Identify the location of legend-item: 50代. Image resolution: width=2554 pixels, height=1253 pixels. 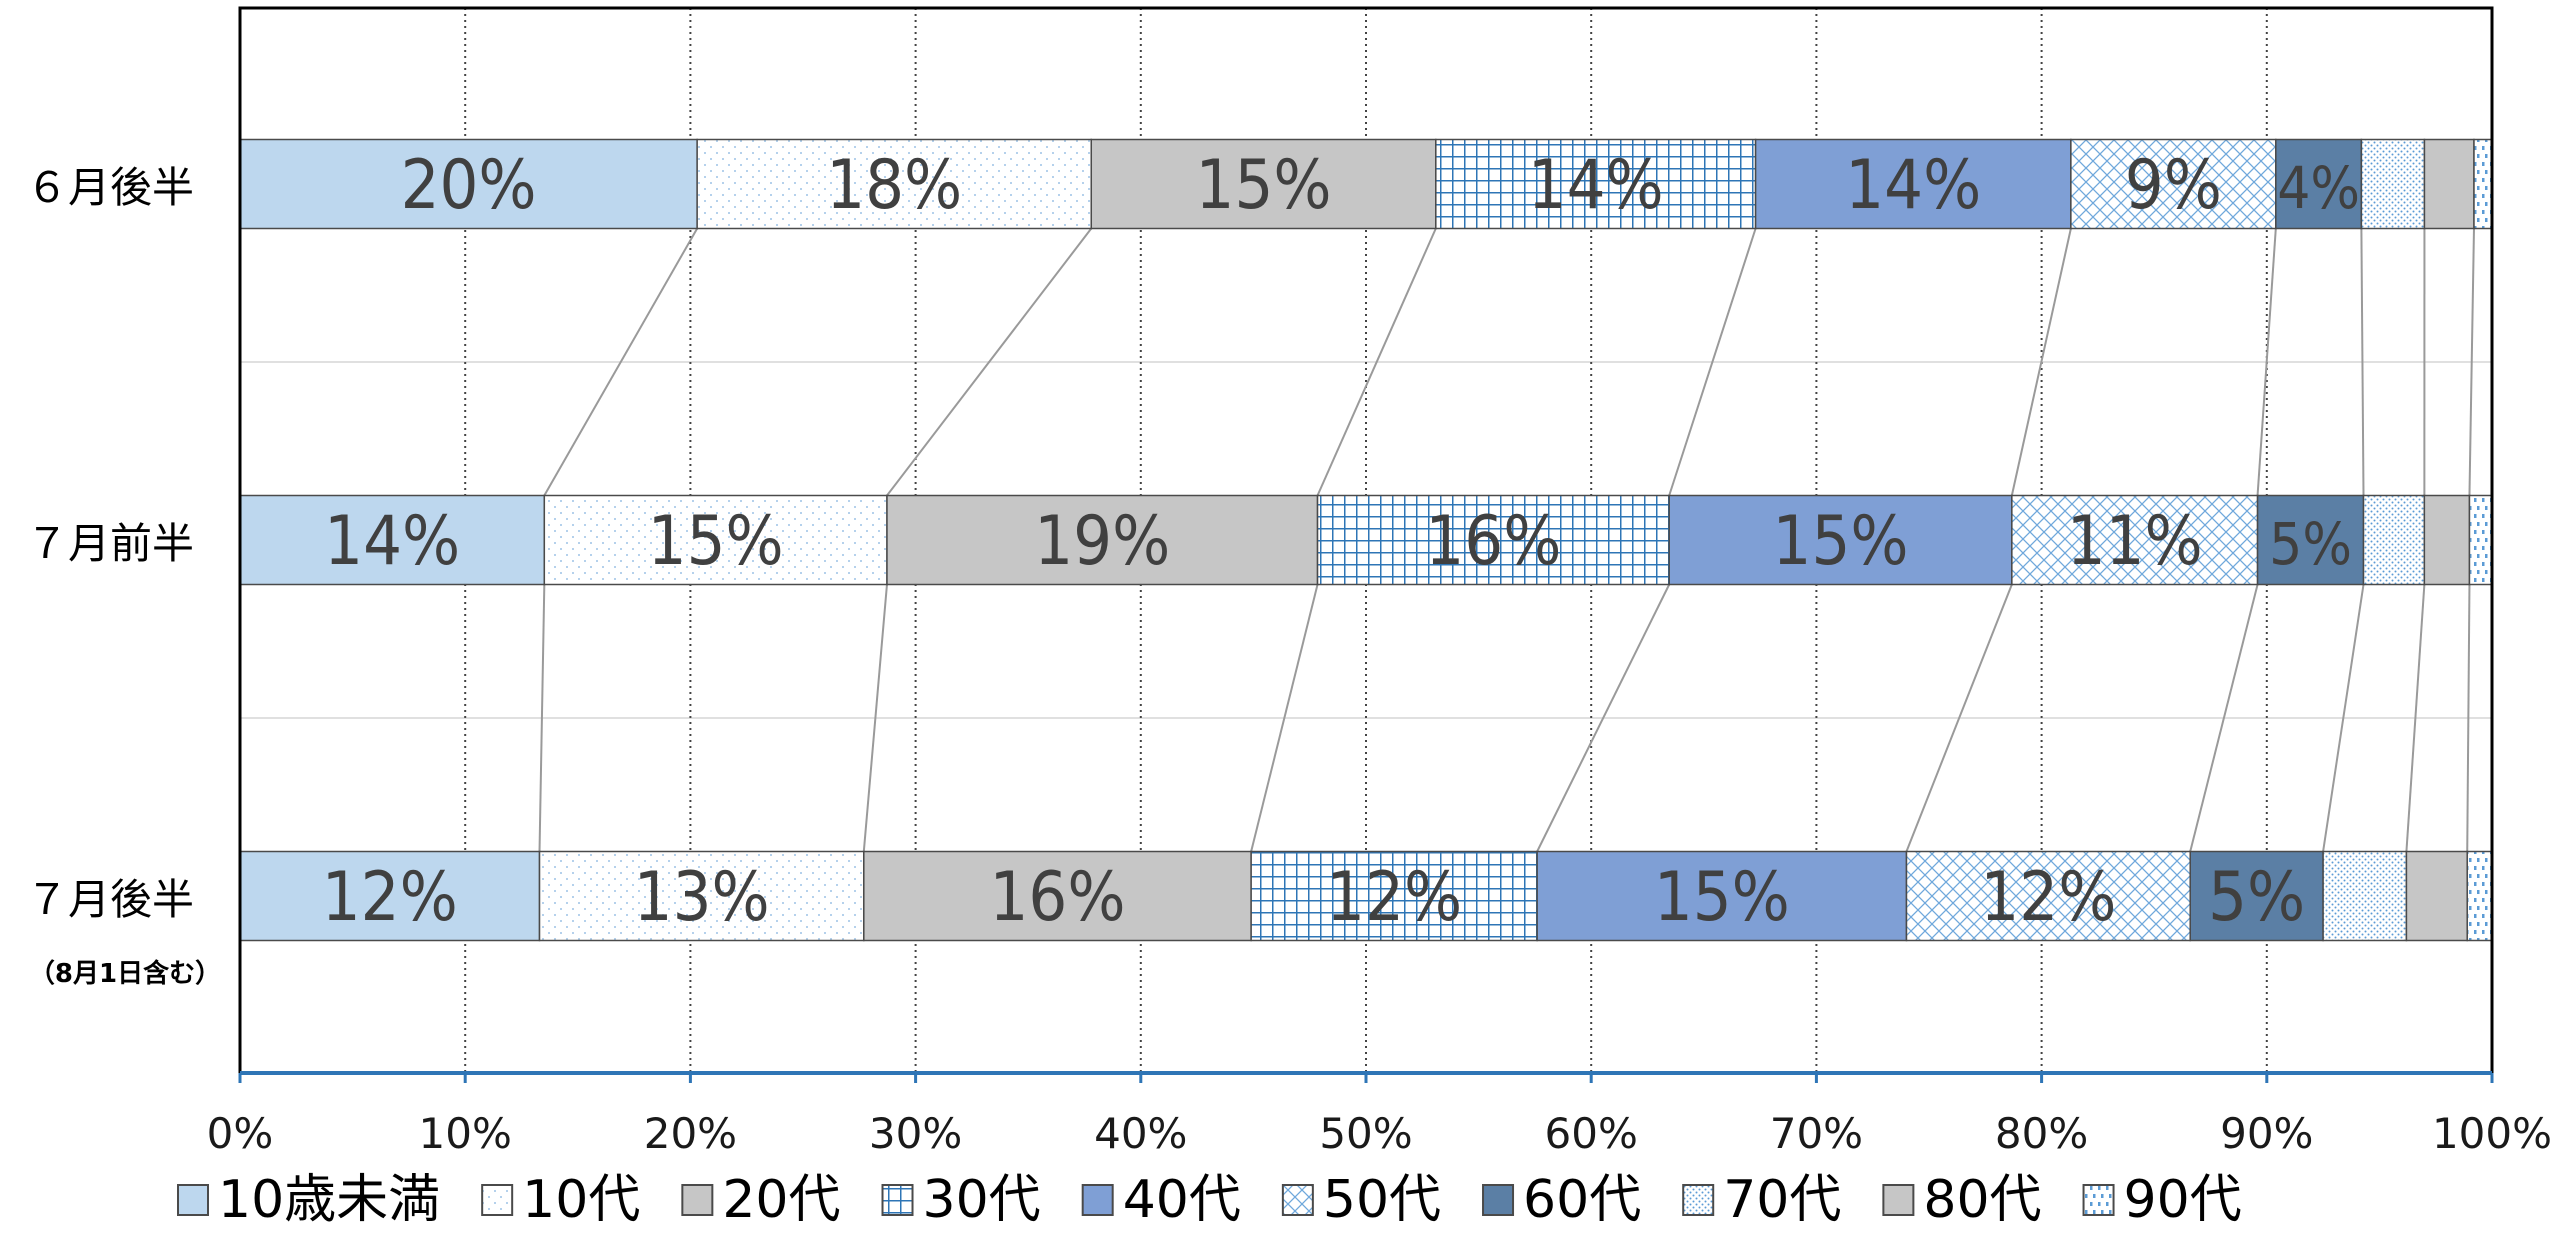
(1361, 1200).